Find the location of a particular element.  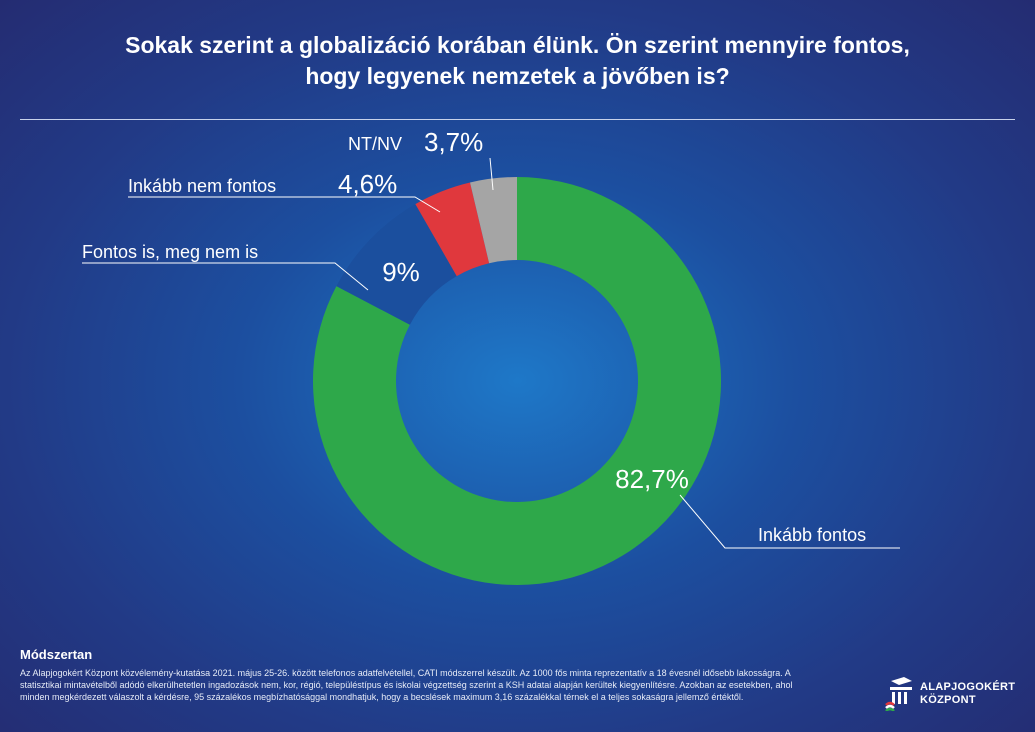

leader-line-fontos-is-meg-nem-is is located at coordinates (225, 276).